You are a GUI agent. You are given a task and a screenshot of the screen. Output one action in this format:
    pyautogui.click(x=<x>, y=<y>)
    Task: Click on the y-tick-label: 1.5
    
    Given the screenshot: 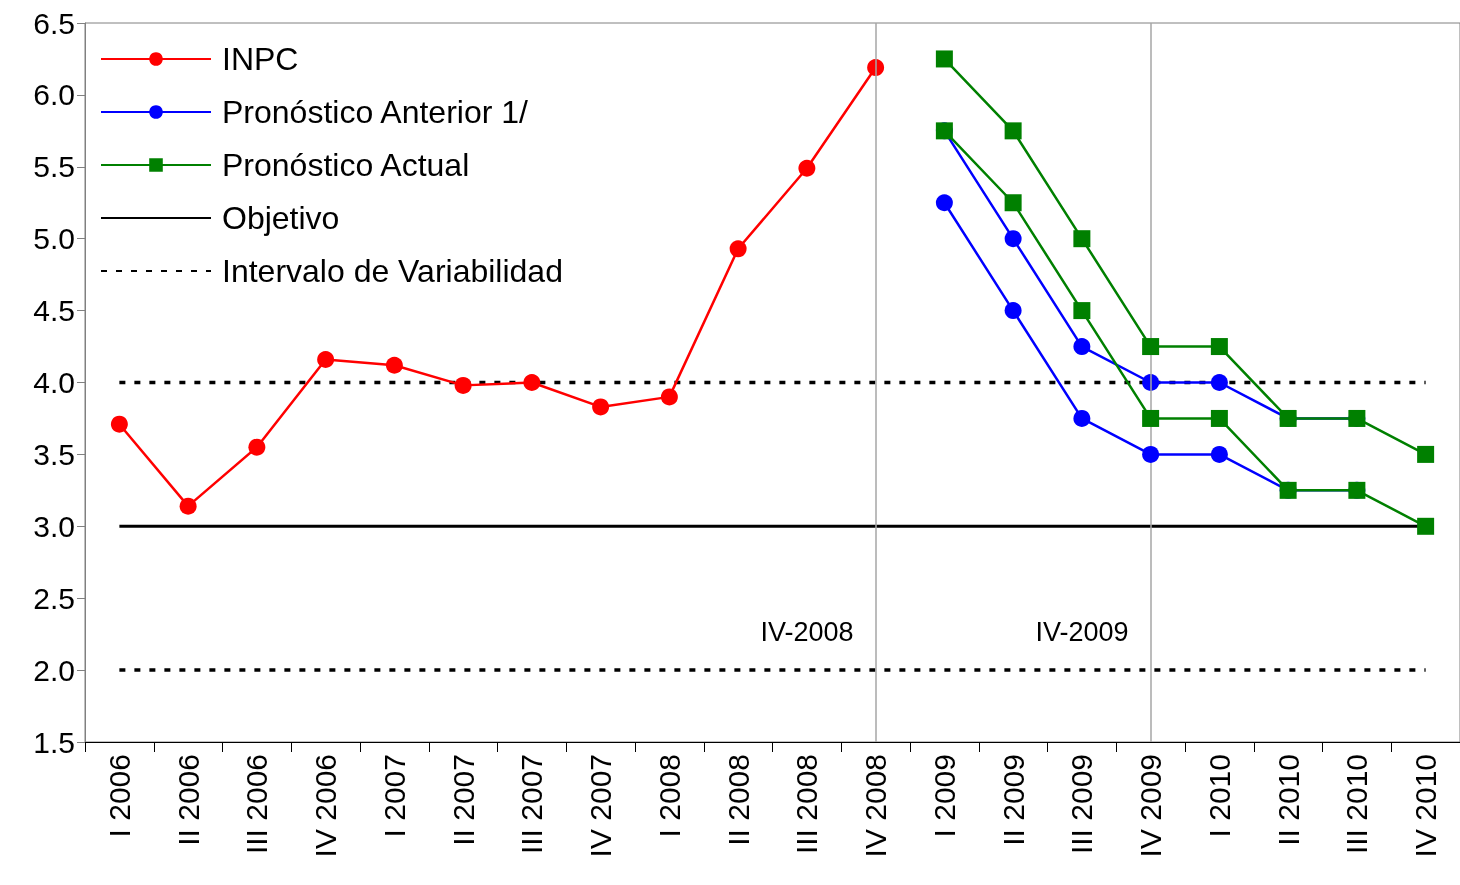 What is the action you would take?
    pyautogui.click(x=54, y=742)
    